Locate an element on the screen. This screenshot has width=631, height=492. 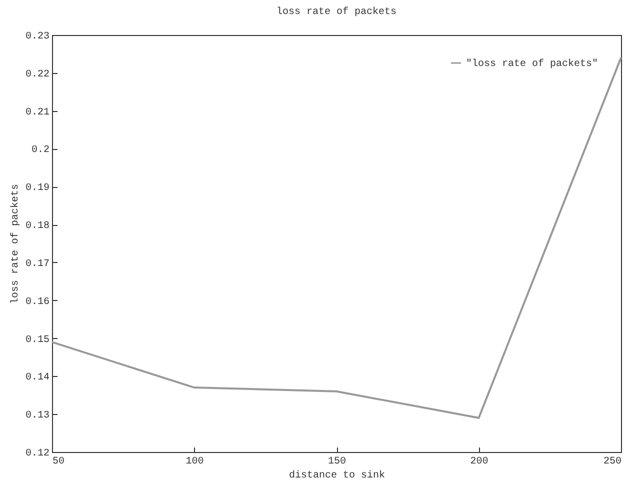
y-tick-label: 0.16 is located at coordinates (37, 302).